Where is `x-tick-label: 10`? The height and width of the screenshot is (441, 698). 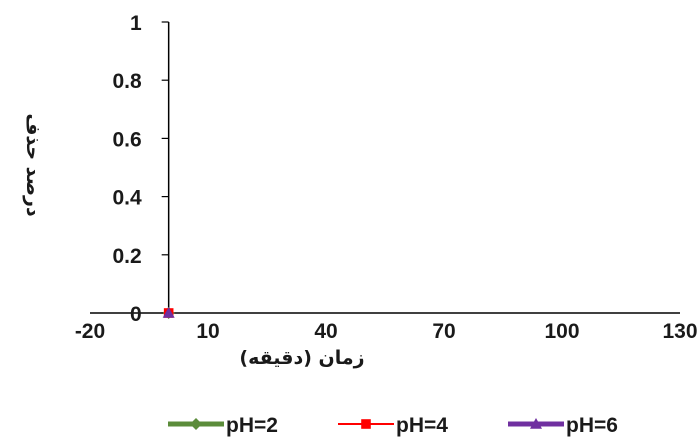
x-tick-label: 10 is located at coordinates (207, 331).